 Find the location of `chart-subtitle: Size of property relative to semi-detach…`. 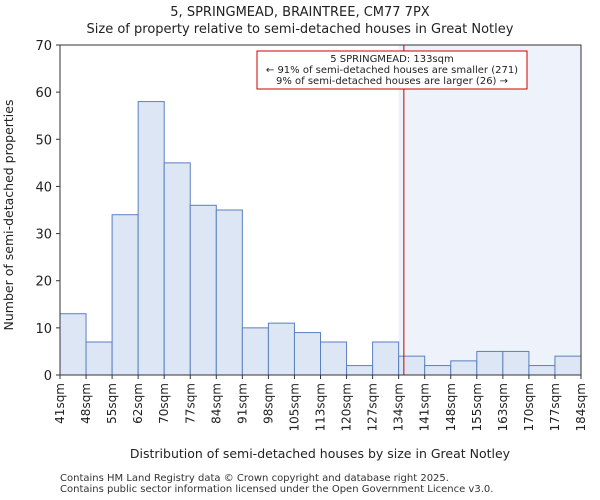

chart-subtitle: Size of property relative to semi-detach… is located at coordinates (300, 29).